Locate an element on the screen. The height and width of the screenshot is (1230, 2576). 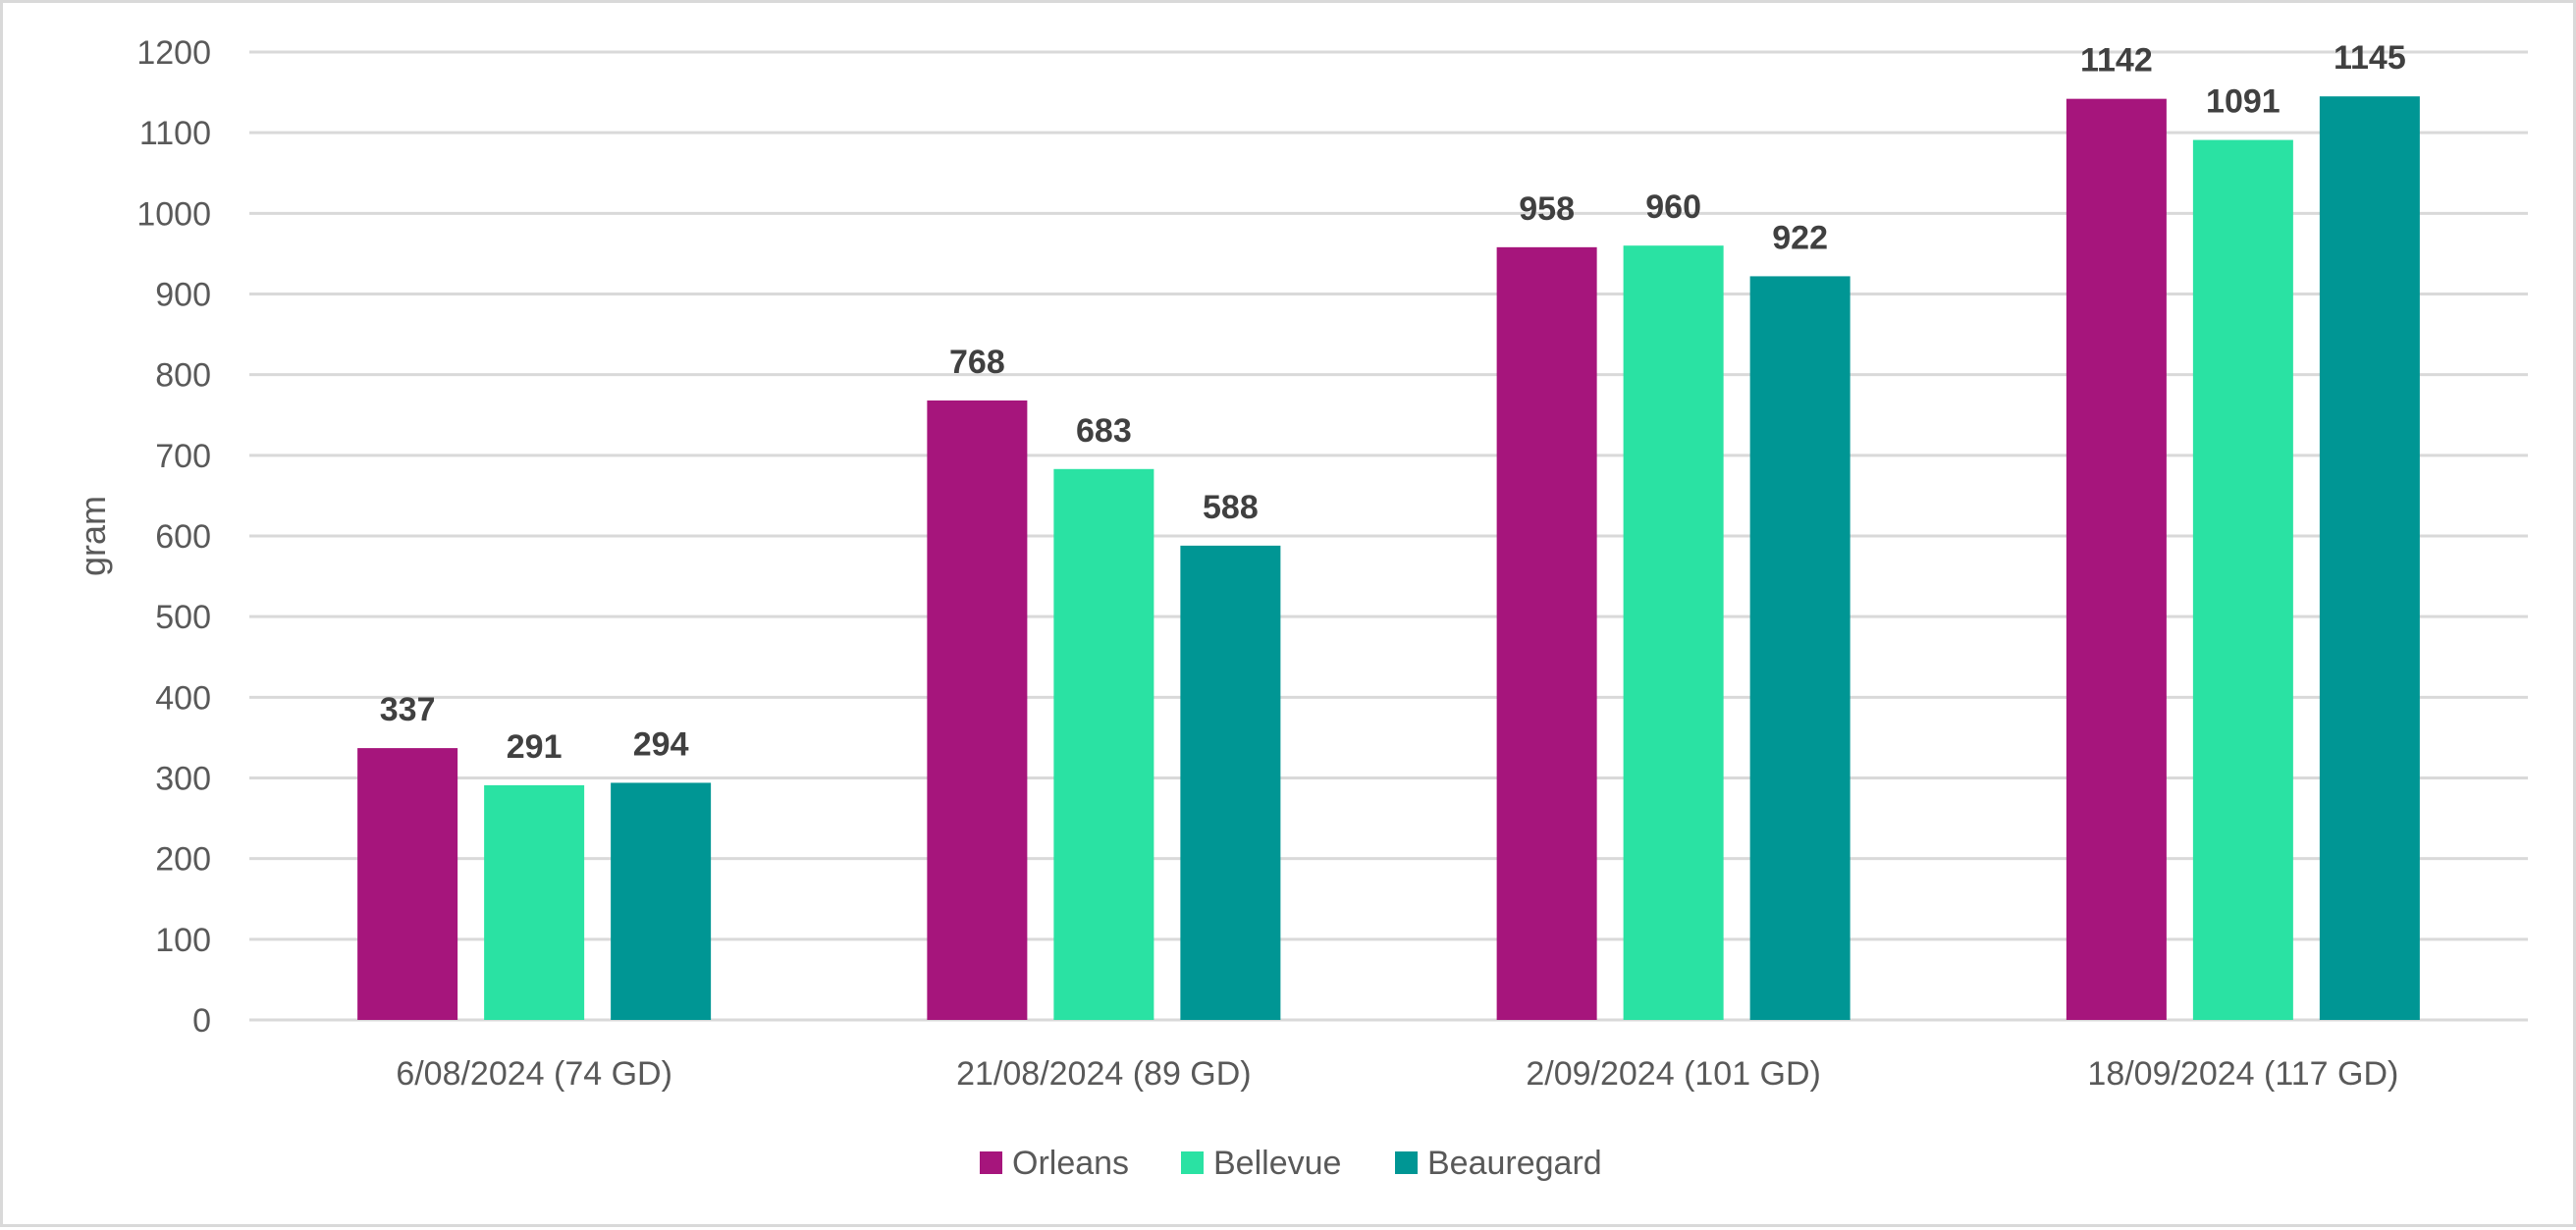
legend: Orleans Bellevue Beauregard is located at coordinates (1291, 1163).